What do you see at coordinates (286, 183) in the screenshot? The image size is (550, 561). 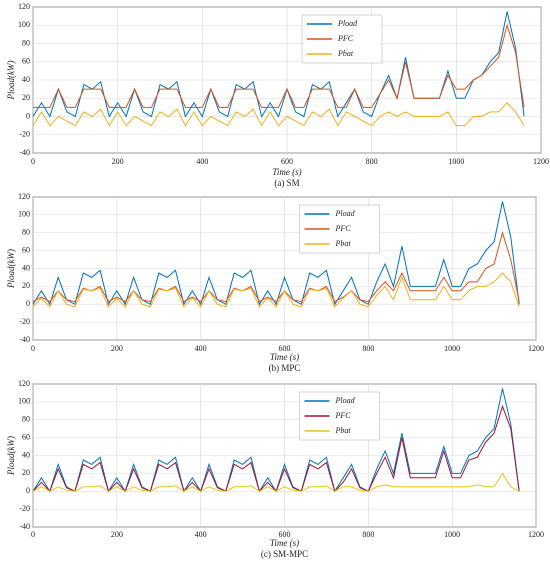 I see `caption: (a) SM` at bounding box center [286, 183].